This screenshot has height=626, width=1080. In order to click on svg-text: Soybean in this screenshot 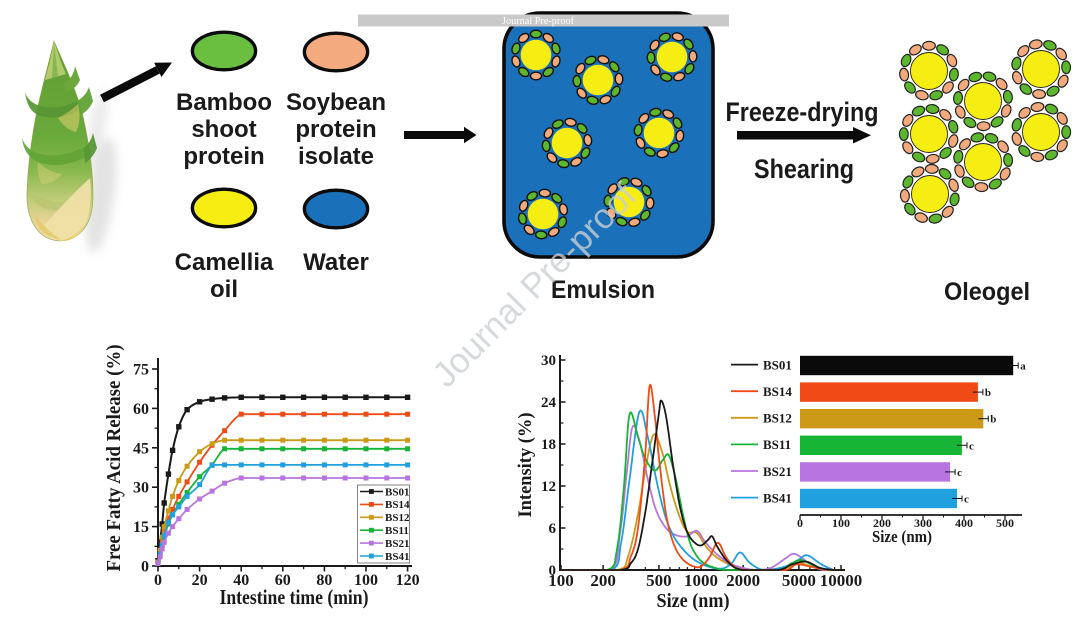, I will do `click(336, 102)`.